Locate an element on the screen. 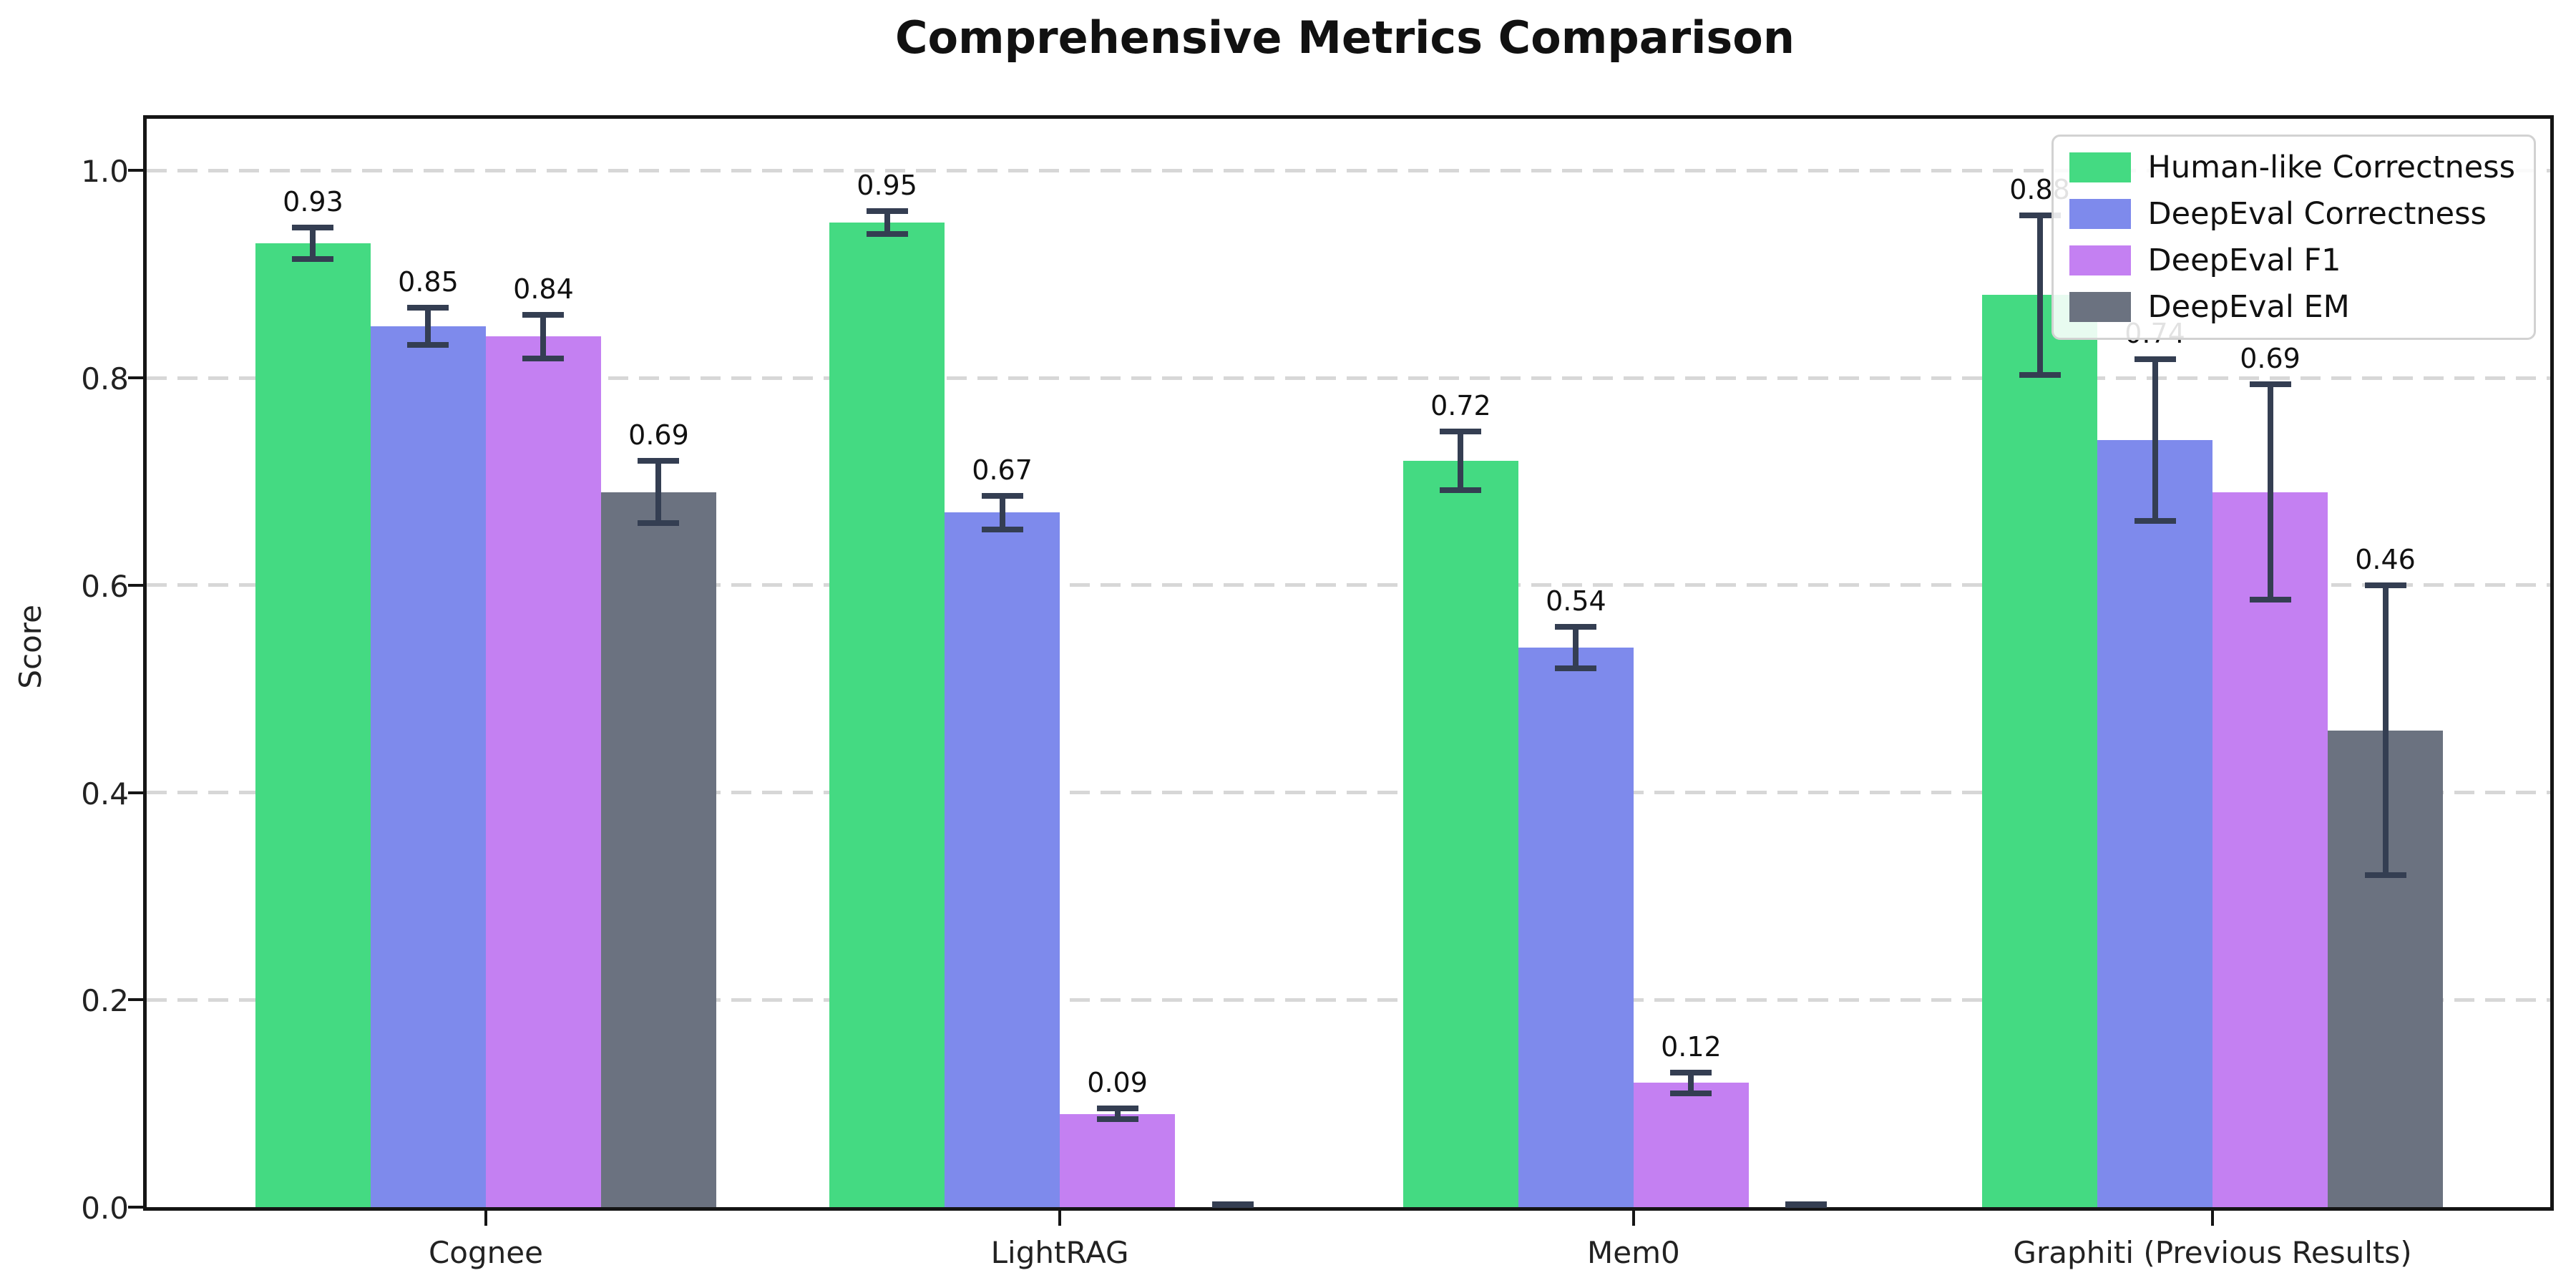 The height and width of the screenshot is (1288, 2576). error-cap-top-deepeval-f1-mem0 is located at coordinates (1691, 1072).